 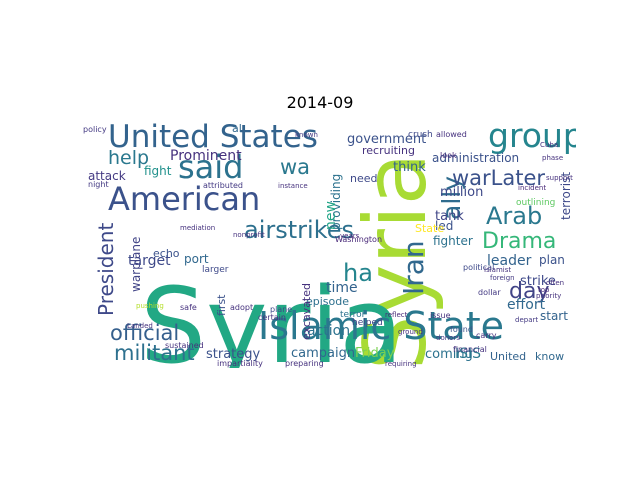 What do you see at coordinates (559, 178) in the screenshot?
I see `cloud-word: support` at bounding box center [559, 178].